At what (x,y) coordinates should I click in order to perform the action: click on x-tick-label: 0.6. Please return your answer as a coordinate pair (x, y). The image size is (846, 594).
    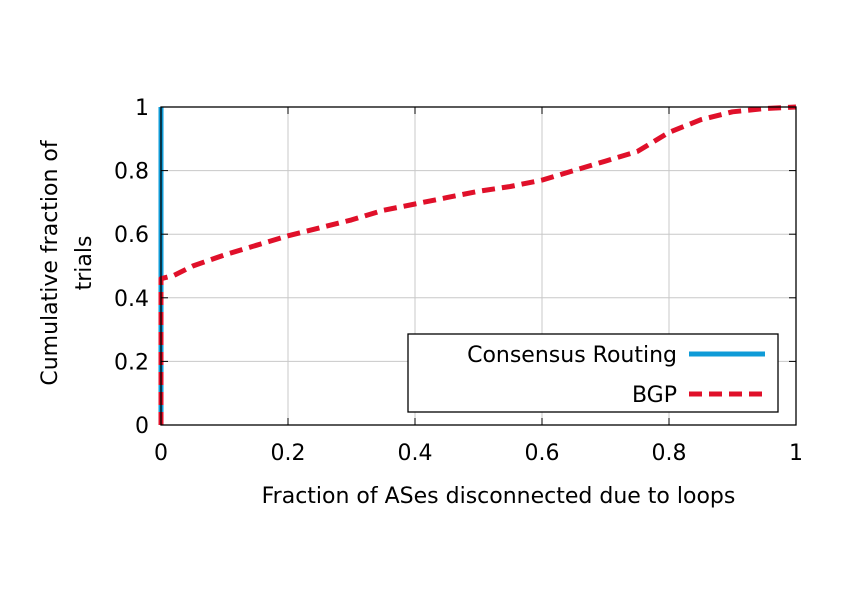
    Looking at the image, I should click on (542, 453).